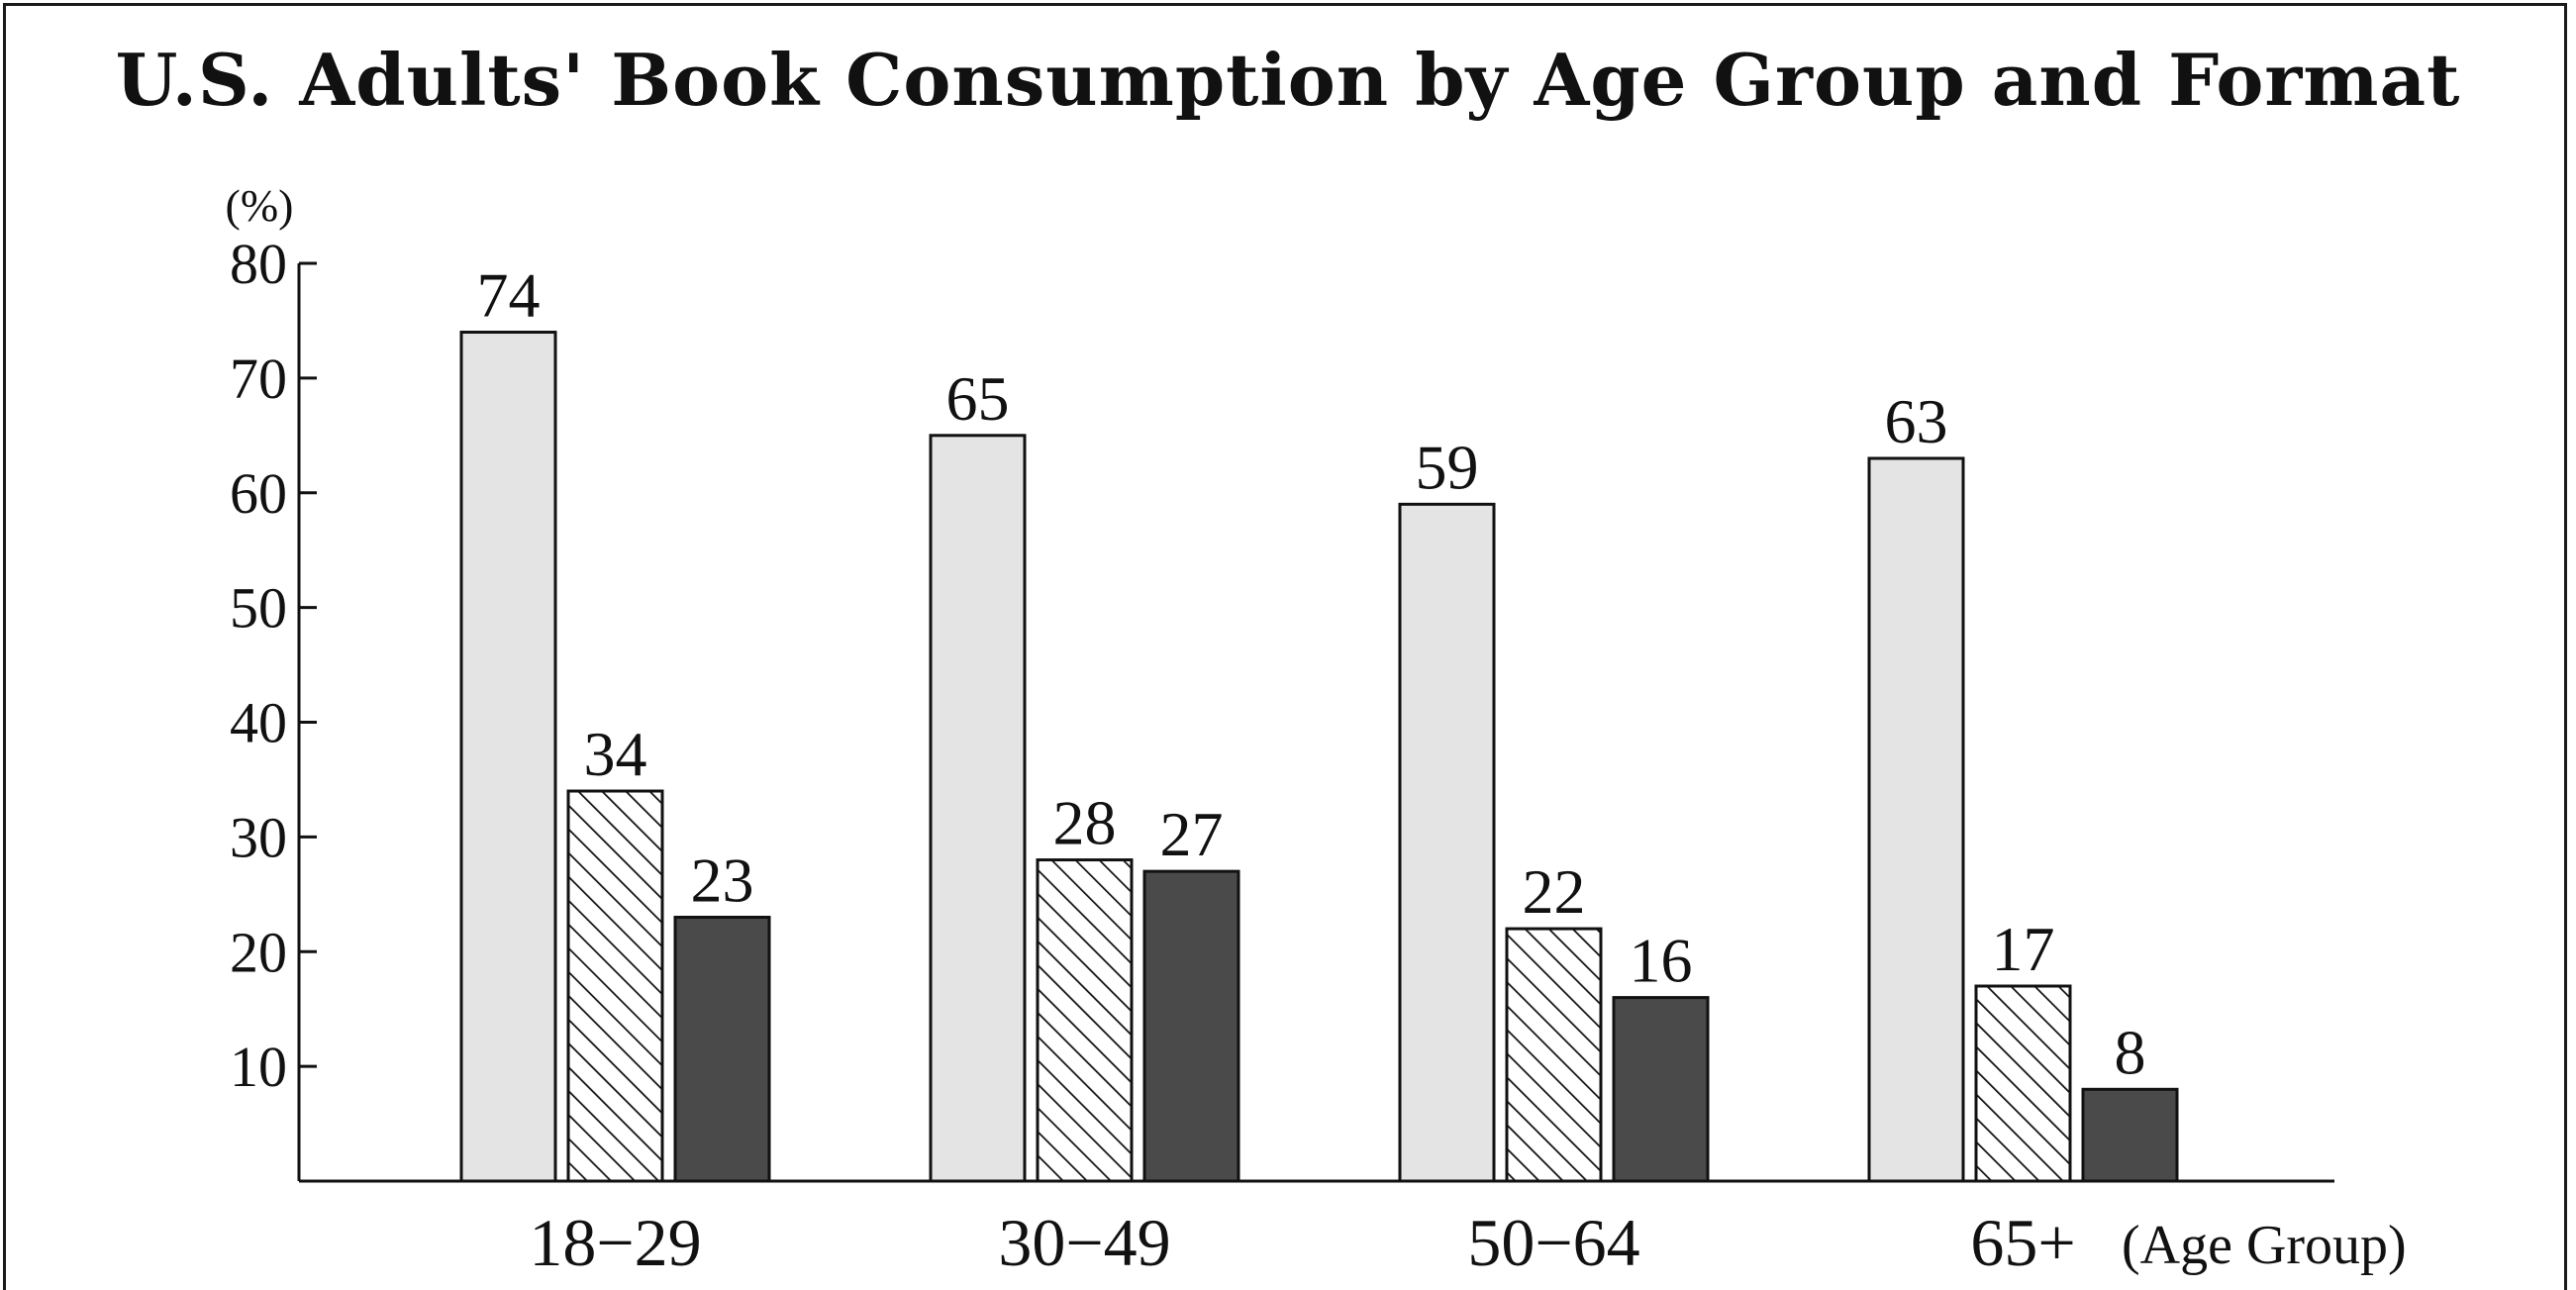  I want to click on y-tick-label: 60, so click(259, 494).